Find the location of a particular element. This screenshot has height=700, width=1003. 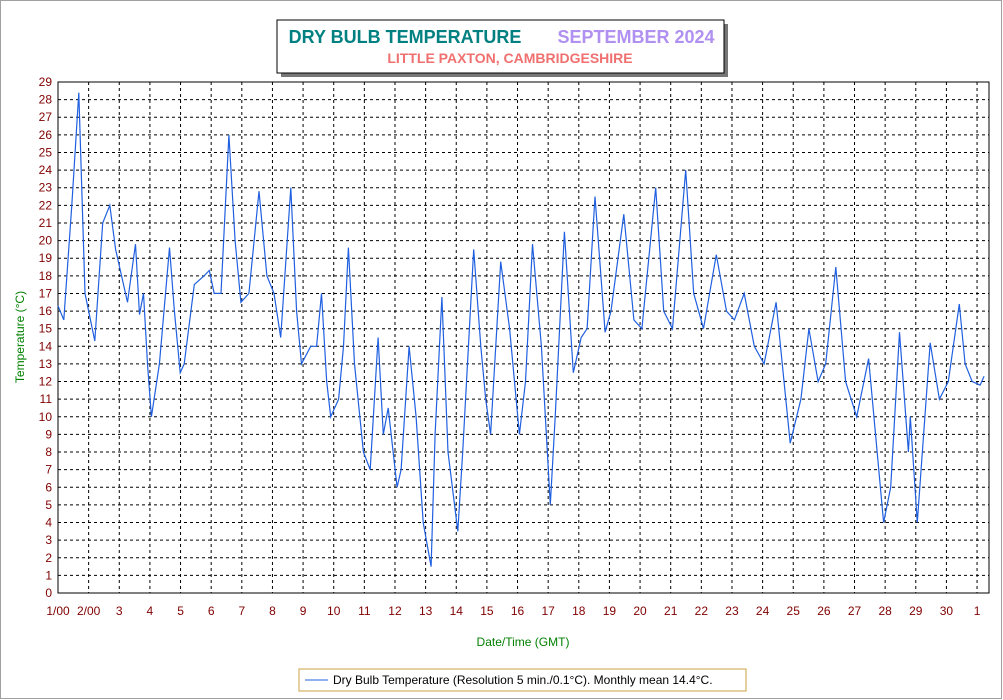

x-tick-label: 21 is located at coordinates (671, 611).